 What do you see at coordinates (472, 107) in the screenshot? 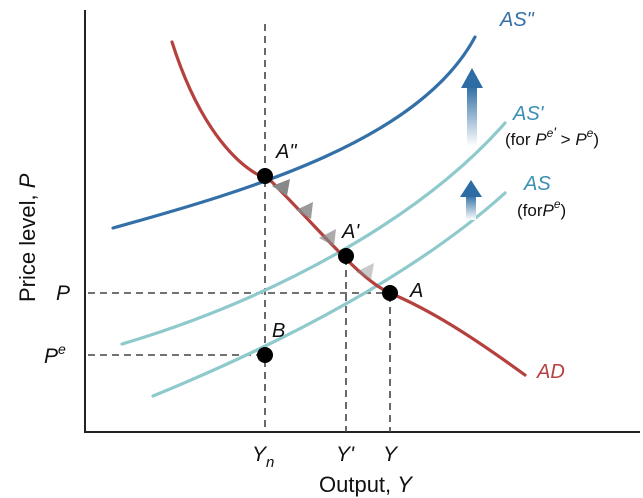
I see `shift-arrow-big-icon` at bounding box center [472, 107].